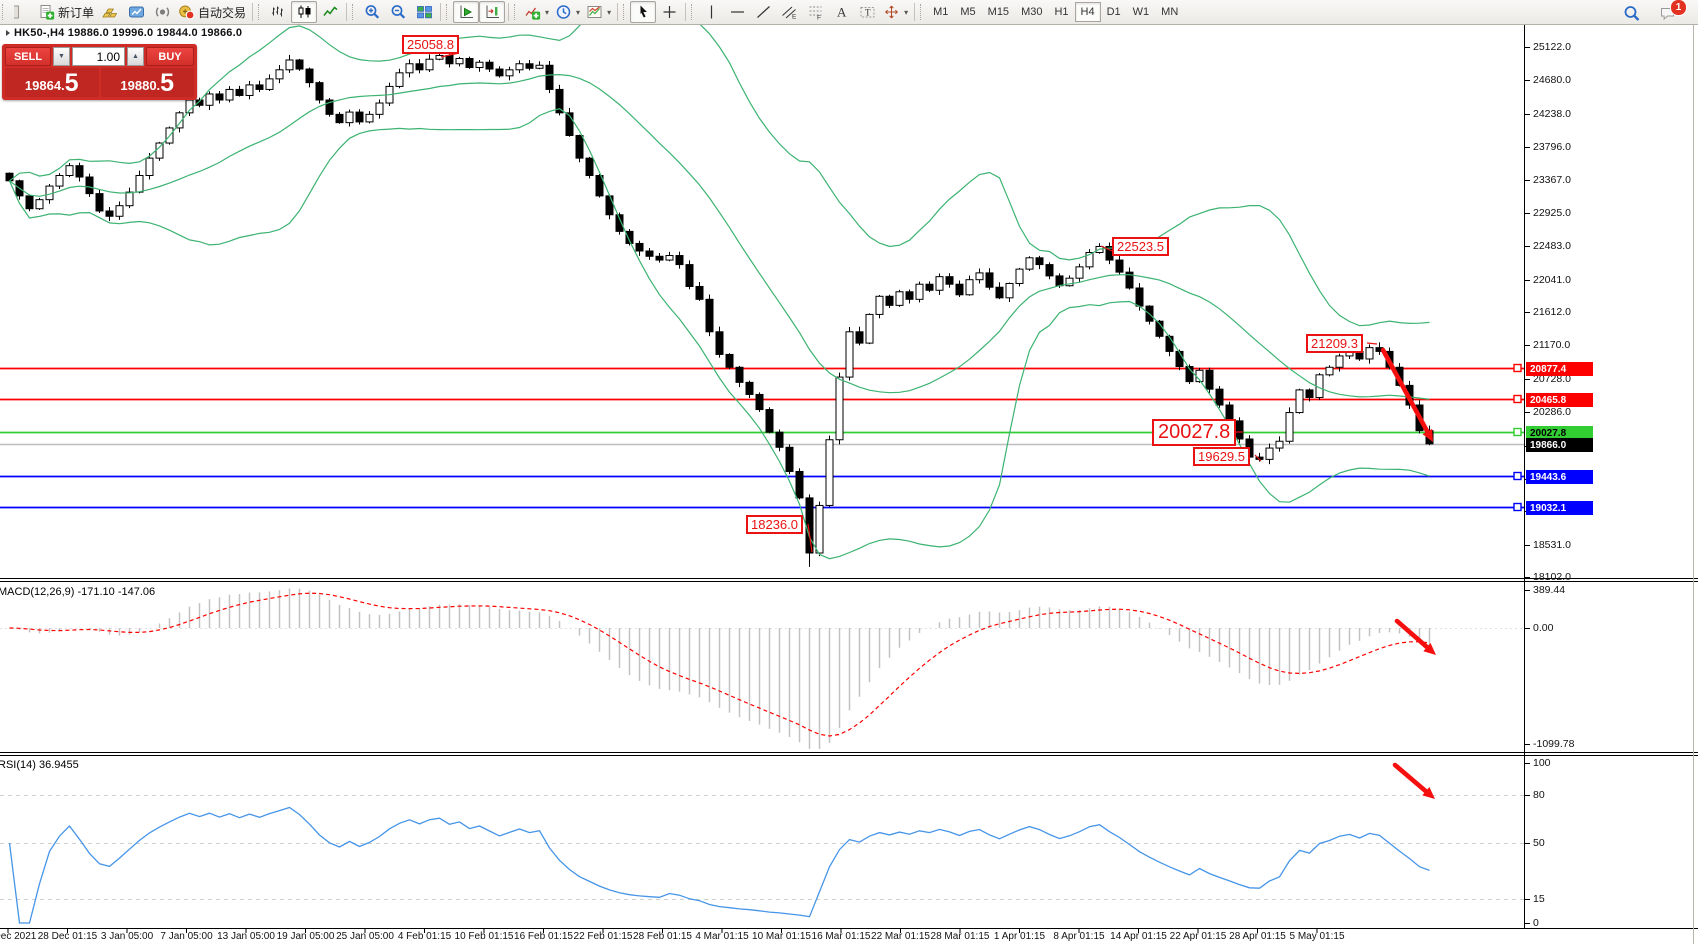 The image size is (1698, 944). What do you see at coordinates (305, 936) in the screenshot?
I see `time-axis-label: 19 Jan 05:00` at bounding box center [305, 936].